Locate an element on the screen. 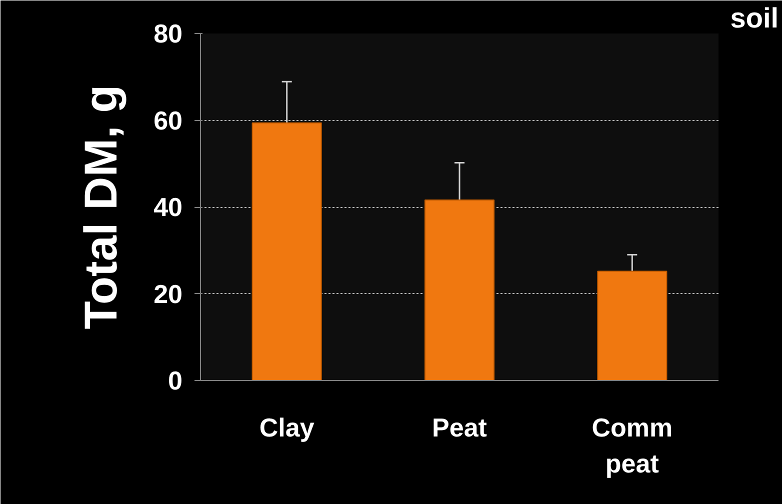  text: soil is located at coordinates (754, 18).